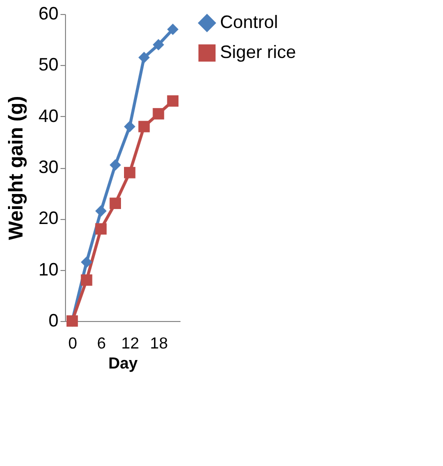  Describe the element at coordinates (48, 218) in the screenshot. I see `y-tick-label: 20` at that location.